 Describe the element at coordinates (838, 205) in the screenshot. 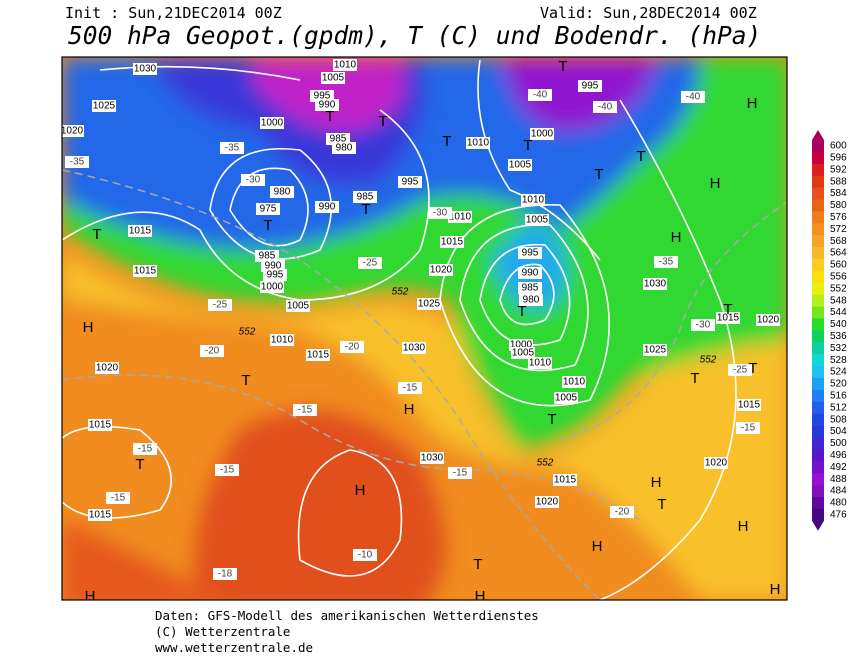

I see `legend-label: 580` at that location.